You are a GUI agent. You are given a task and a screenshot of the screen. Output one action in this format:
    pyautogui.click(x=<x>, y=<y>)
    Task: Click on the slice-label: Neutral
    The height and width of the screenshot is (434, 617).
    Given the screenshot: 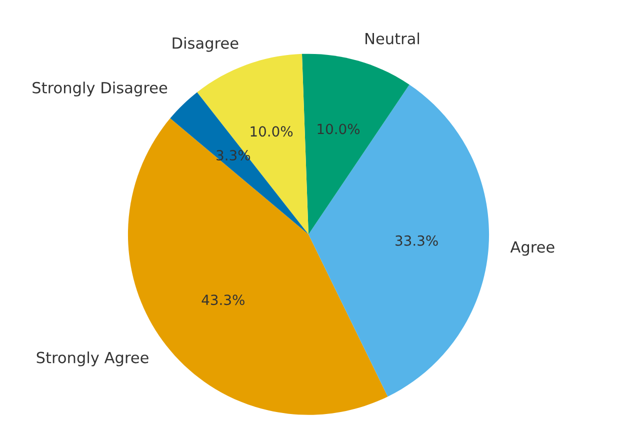 What is the action you would take?
    pyautogui.click(x=393, y=38)
    